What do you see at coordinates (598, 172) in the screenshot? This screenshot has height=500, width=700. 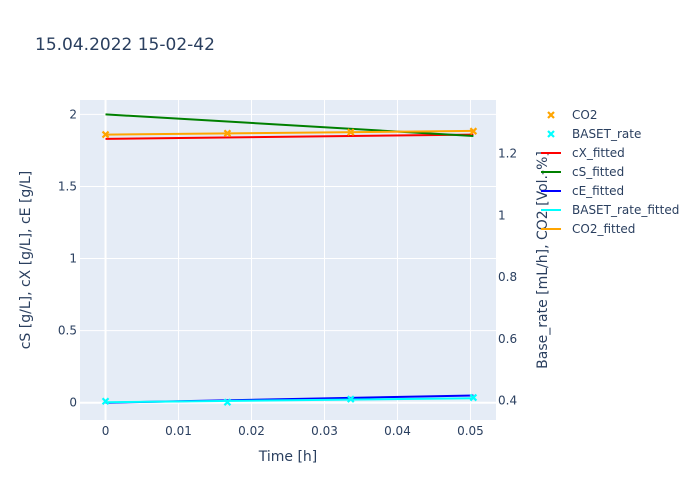 I see `legend-label: cS_fitted` at bounding box center [598, 172].